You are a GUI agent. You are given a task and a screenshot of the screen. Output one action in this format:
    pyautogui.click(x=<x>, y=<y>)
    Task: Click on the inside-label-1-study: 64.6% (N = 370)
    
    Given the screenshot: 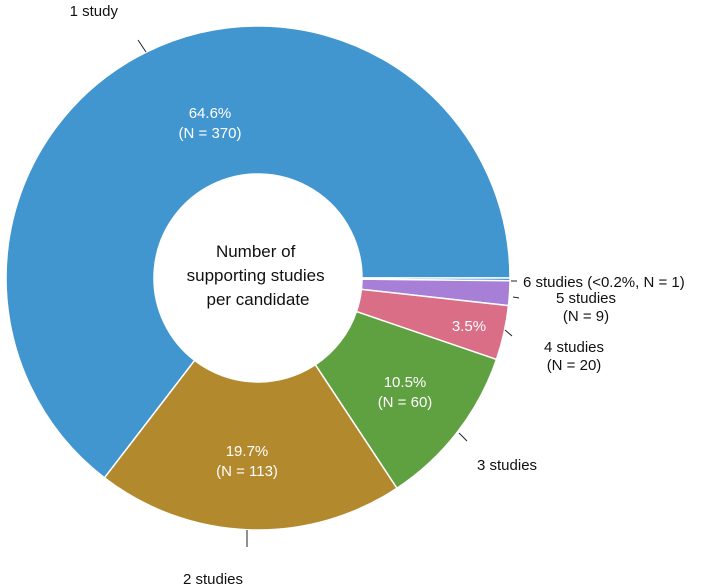 What is the action you would take?
    pyautogui.click(x=210, y=123)
    